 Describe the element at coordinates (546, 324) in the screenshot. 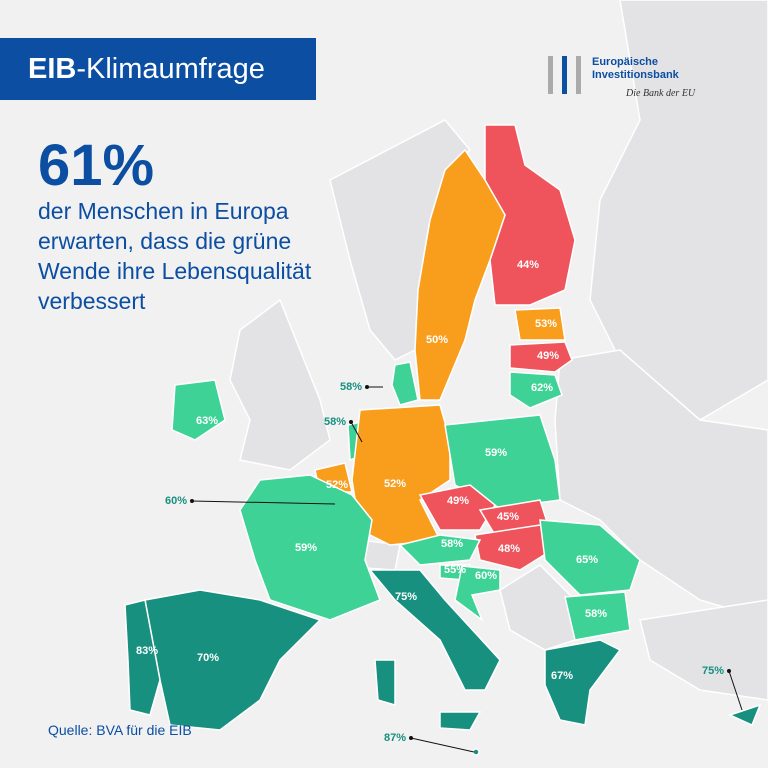

I see `country-value: 53%` at that location.